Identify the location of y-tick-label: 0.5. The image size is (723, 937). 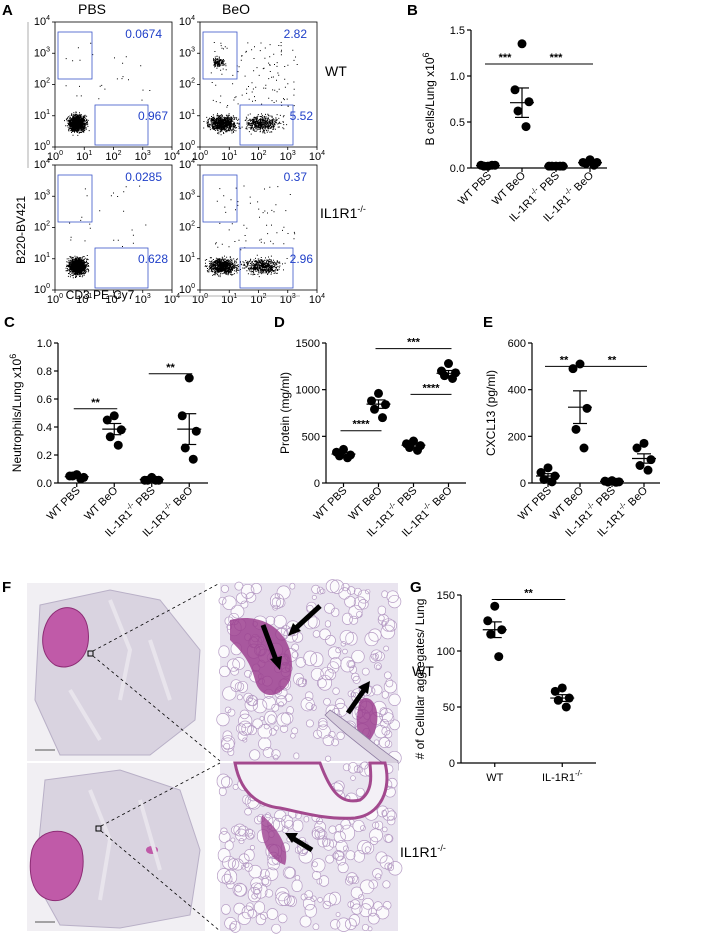
(457, 123).